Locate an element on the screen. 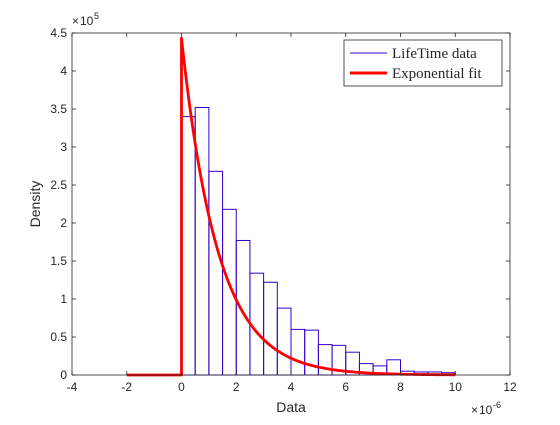 The image size is (560, 425). x-exponent-base: 10 is located at coordinates (486, 410).